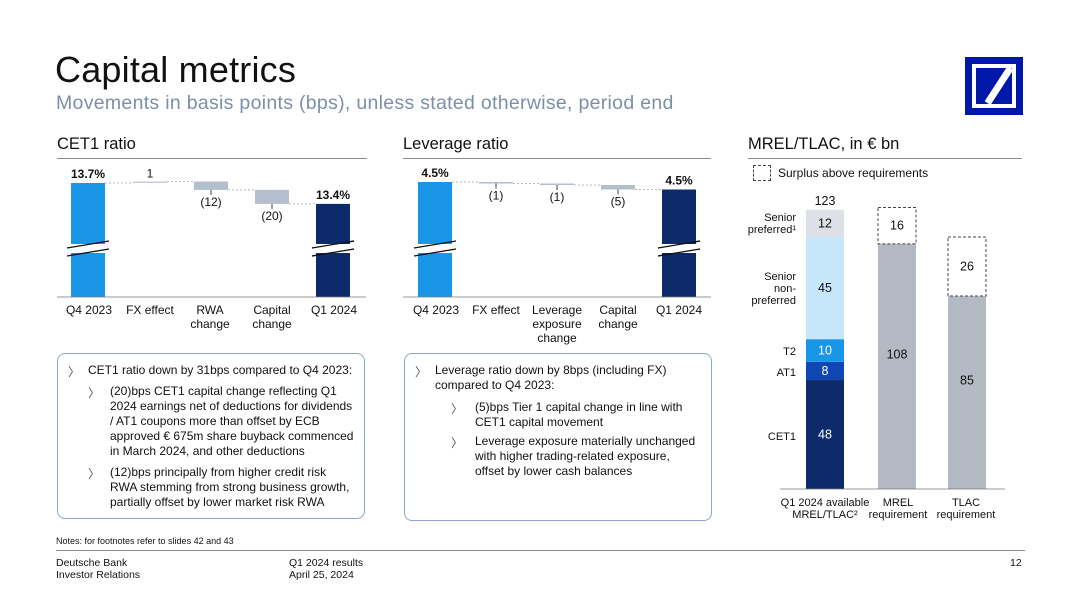  I want to click on mrel-segment-name: T2, so click(789, 352).